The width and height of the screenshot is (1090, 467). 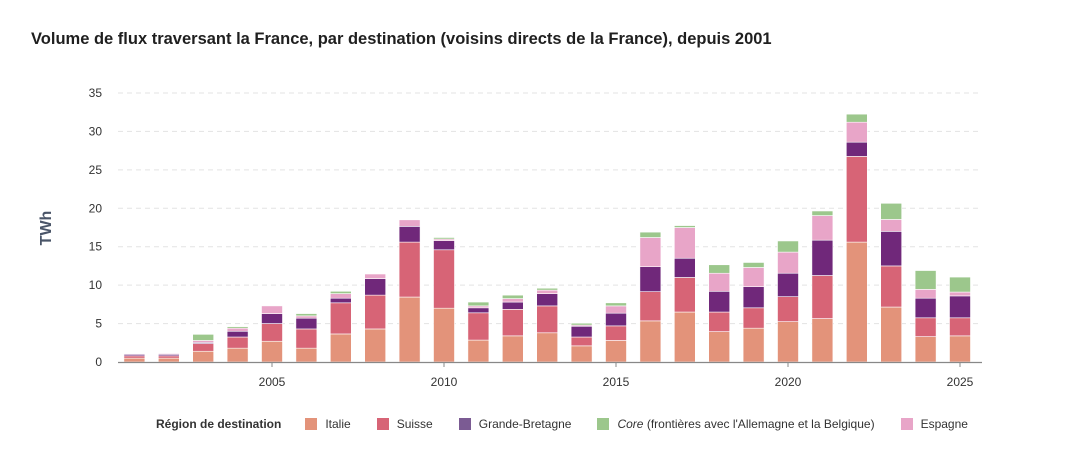 I want to click on bar-segment-suisse-2025, so click(x=960, y=327).